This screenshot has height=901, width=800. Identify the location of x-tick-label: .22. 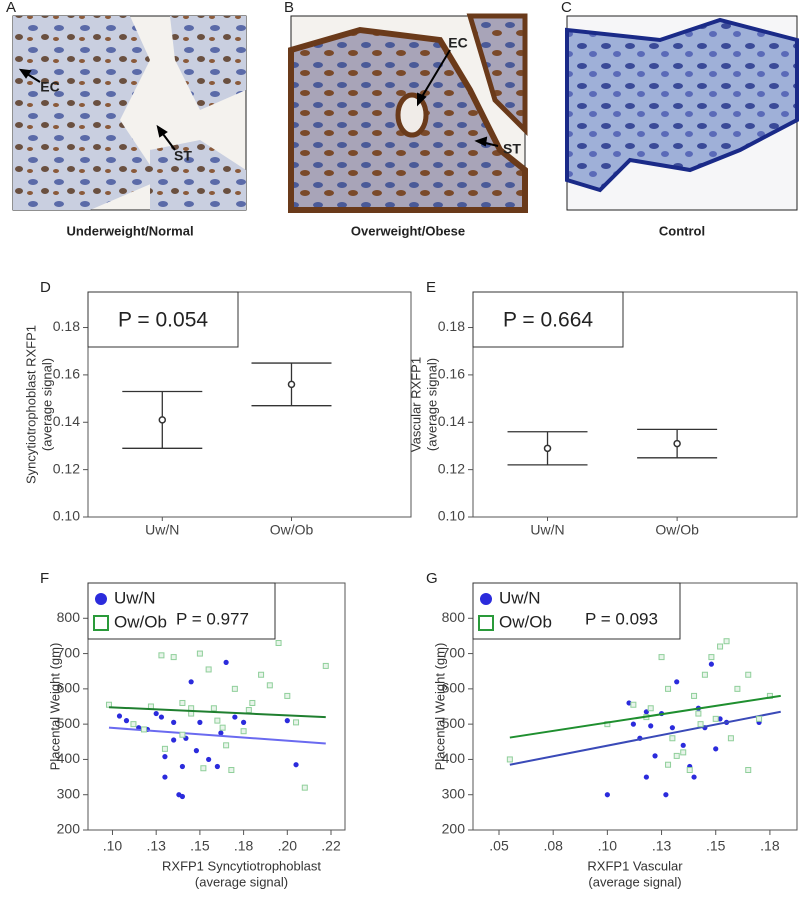
(331, 846).